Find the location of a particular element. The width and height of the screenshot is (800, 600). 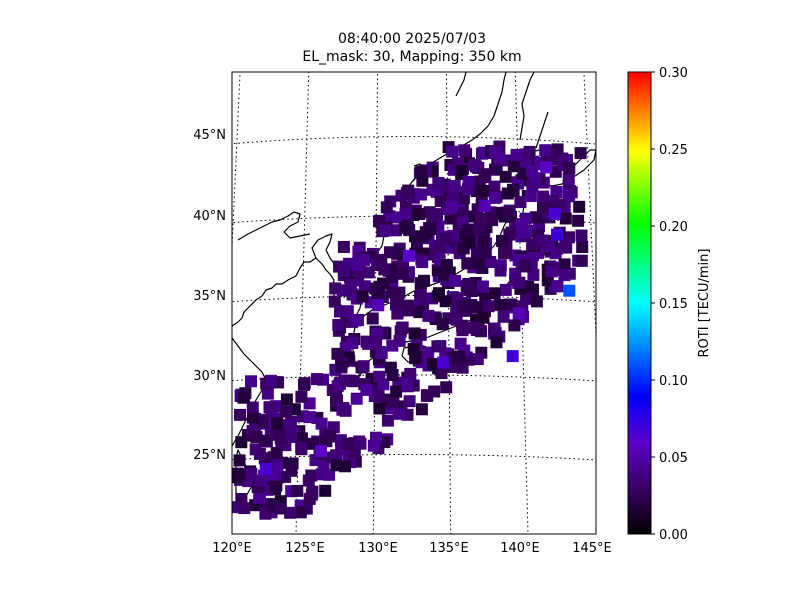

coastline-sakhalin is located at coordinates (527, 106).